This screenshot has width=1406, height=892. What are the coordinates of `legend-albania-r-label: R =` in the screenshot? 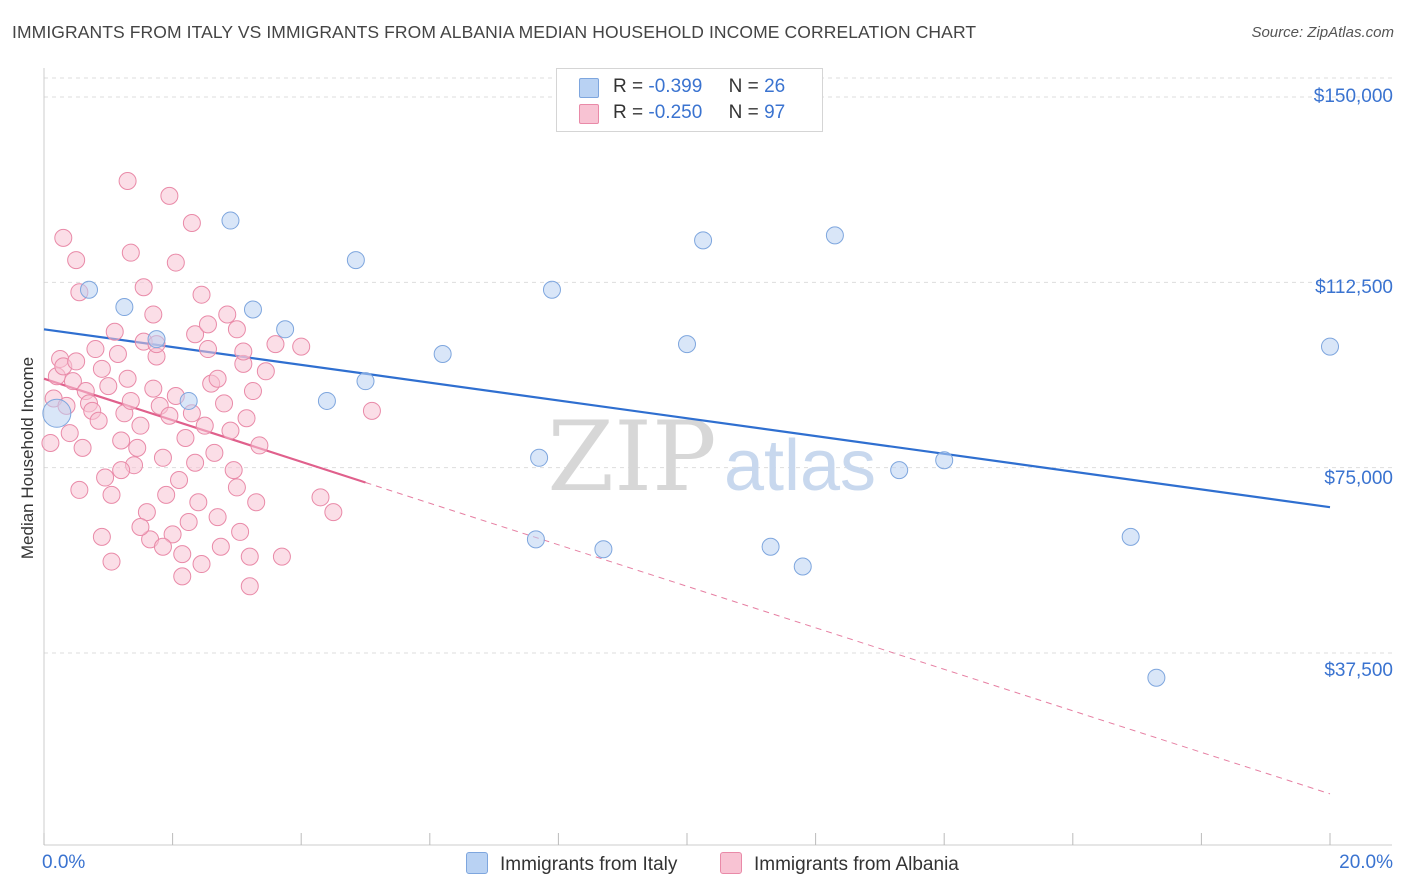 It's located at (628, 112).